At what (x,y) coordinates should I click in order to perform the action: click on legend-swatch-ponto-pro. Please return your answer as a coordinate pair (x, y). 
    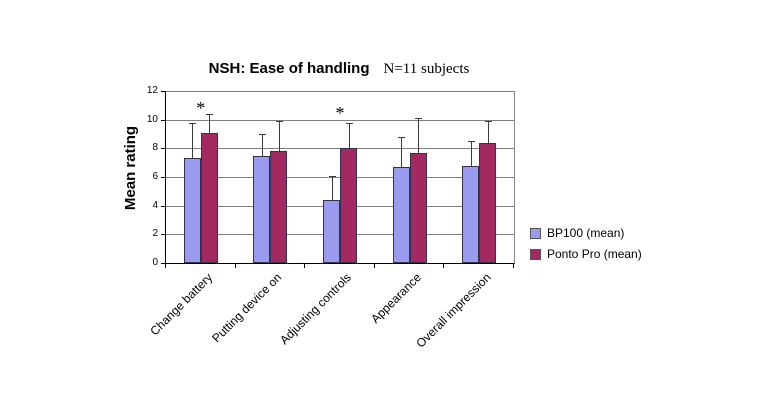
    Looking at the image, I should click on (535, 254).